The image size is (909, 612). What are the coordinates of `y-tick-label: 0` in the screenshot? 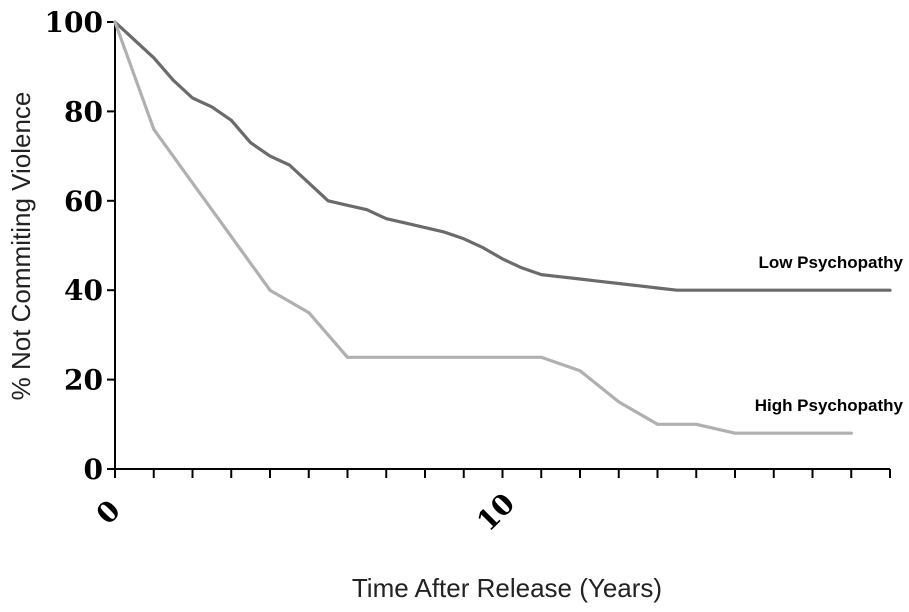 It's located at (93, 469).